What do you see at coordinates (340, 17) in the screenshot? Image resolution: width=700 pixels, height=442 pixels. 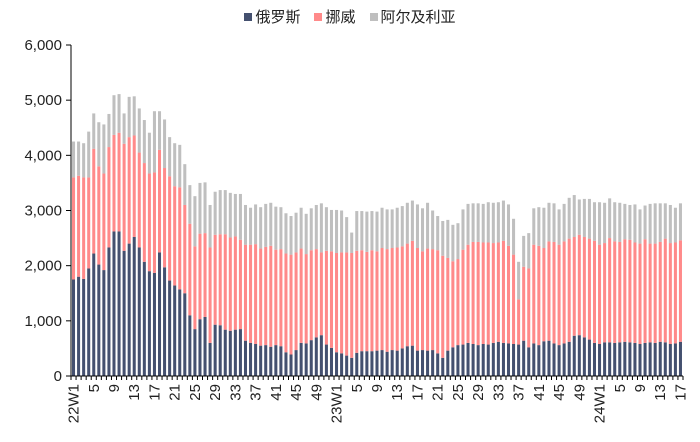 I see `legend-label-norway: 挪威` at bounding box center [340, 17].